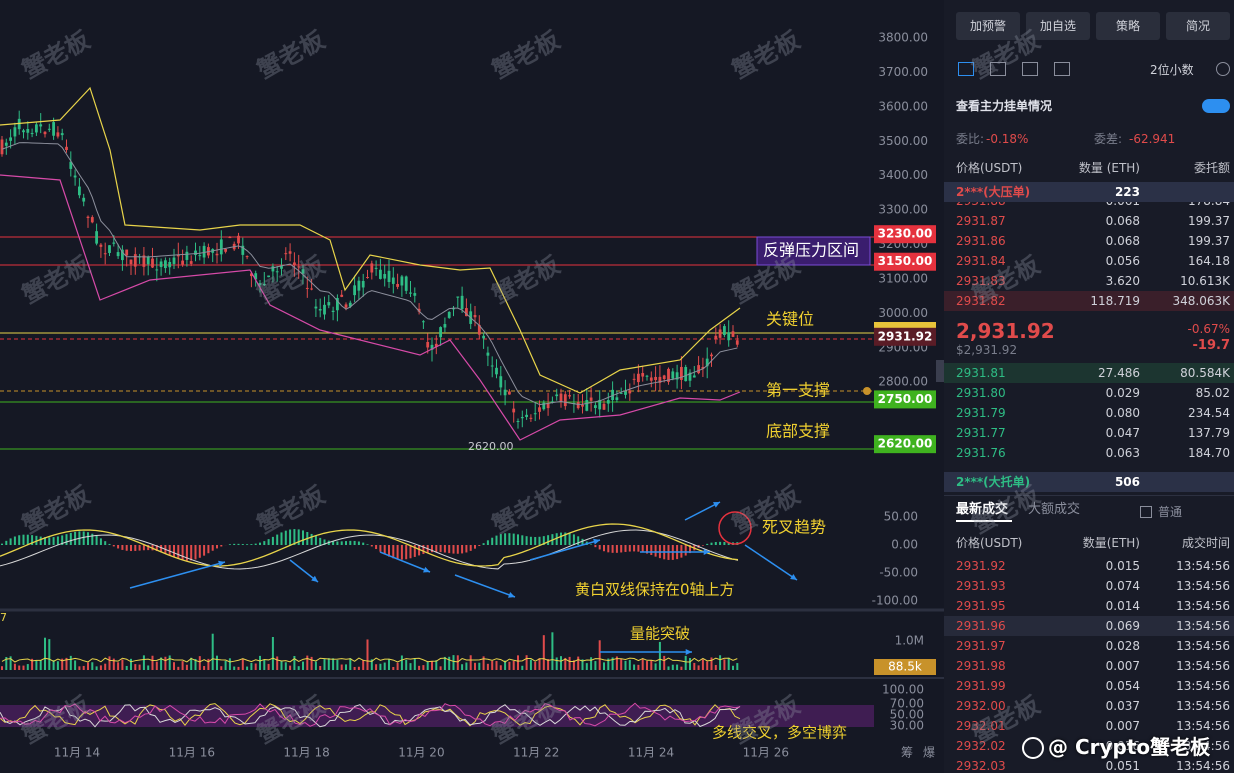 This screenshot has height=773, width=1234. I want to click on row-price: 2931.83, so click(981, 281).